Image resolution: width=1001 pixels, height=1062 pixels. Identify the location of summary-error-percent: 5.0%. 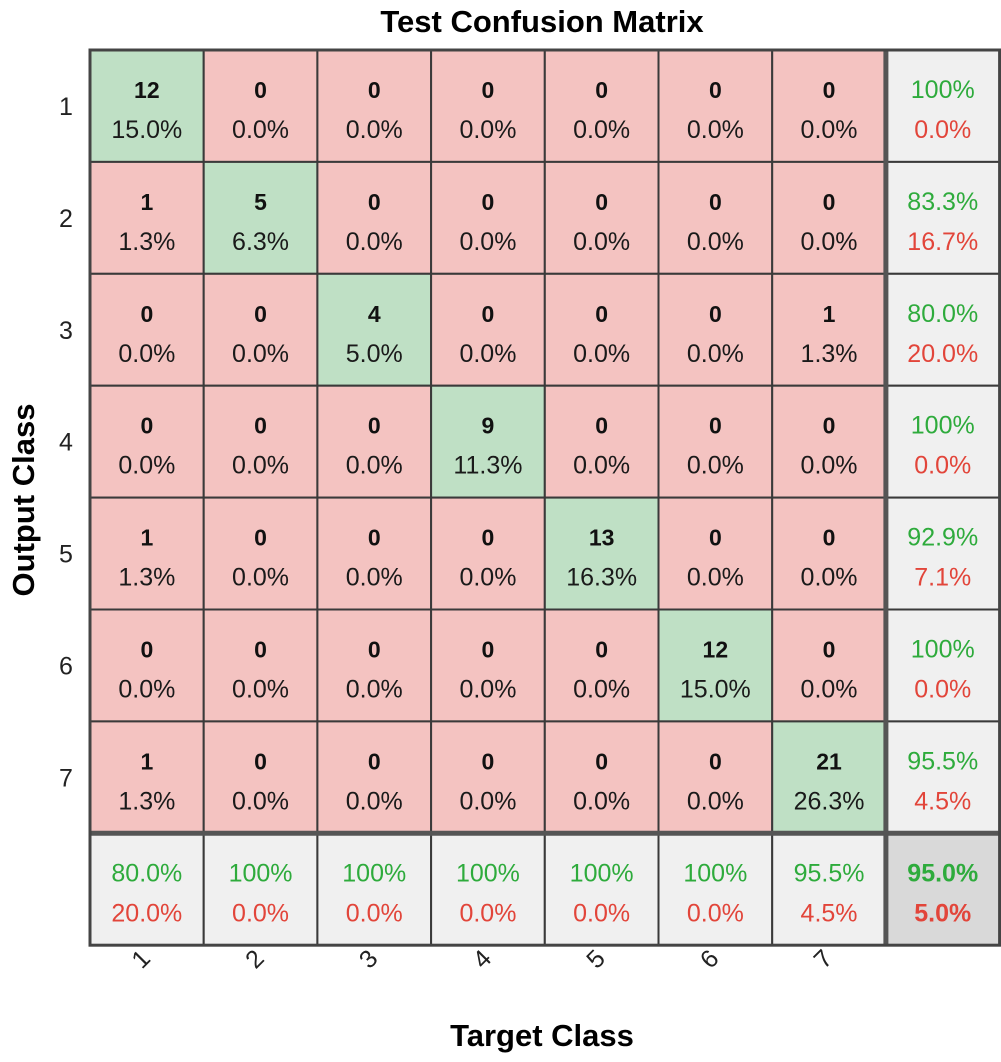
(942, 913).